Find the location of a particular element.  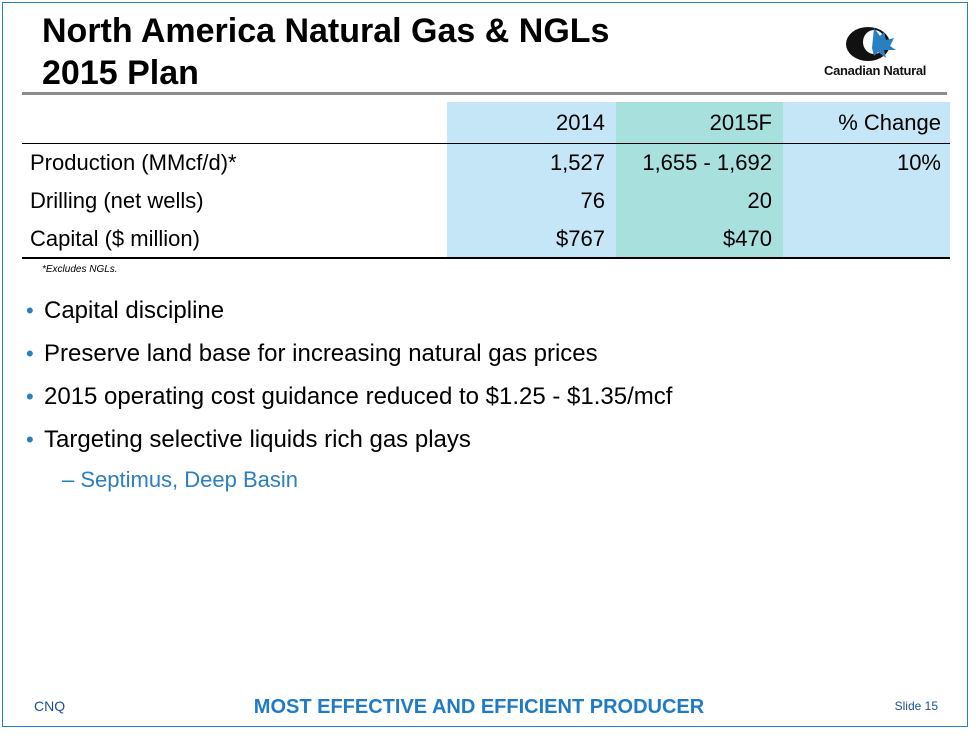

production-2014: 1,527 is located at coordinates (577, 162).